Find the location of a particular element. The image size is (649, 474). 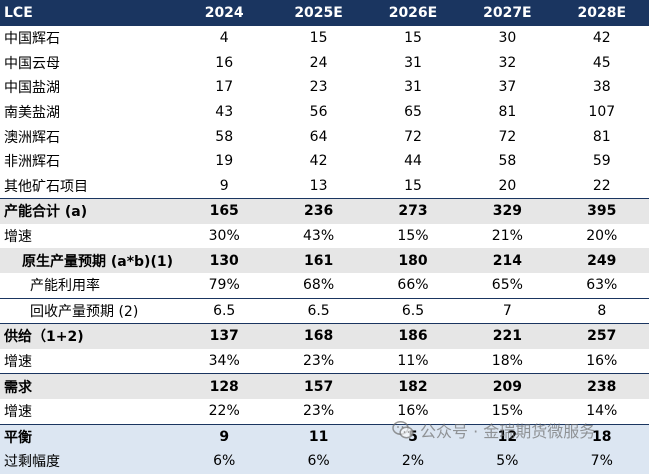

table-row: 澳洲辉石 58 64 72 72 81 is located at coordinates (324, 136).